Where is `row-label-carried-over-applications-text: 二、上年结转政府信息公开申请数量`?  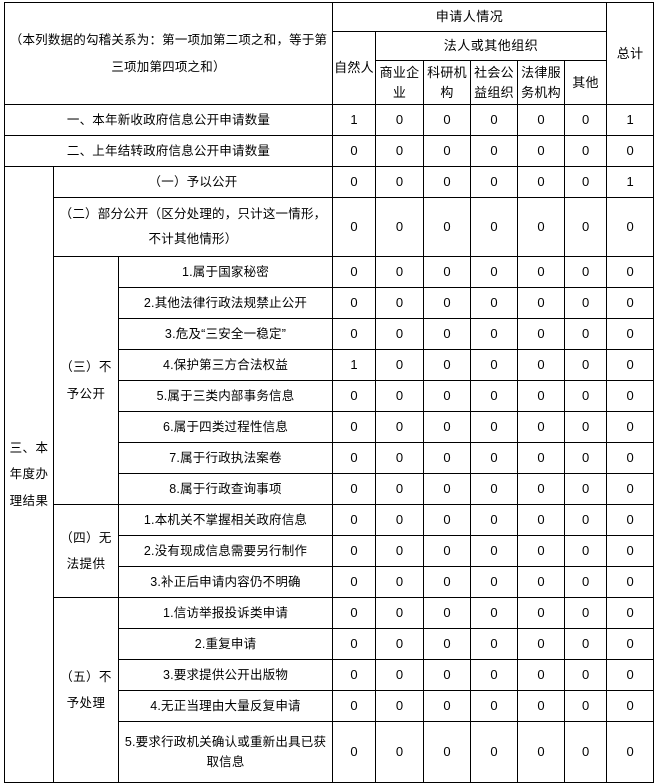
row-label-carried-over-applications-text: 二、上年结转政府信息公开申请数量 is located at coordinates (168, 151).